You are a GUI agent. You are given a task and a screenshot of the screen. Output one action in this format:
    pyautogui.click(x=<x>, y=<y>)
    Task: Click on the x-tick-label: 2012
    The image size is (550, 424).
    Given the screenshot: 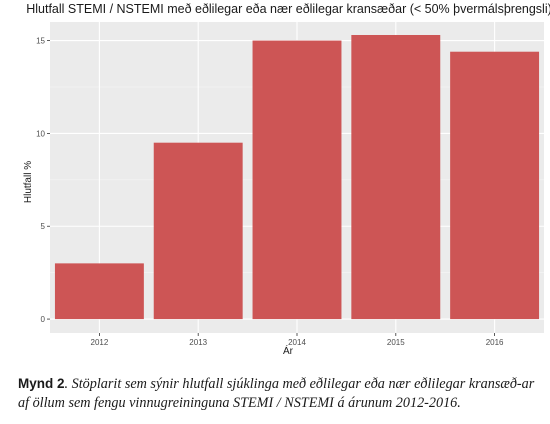 What is the action you would take?
    pyautogui.click(x=100, y=342)
    